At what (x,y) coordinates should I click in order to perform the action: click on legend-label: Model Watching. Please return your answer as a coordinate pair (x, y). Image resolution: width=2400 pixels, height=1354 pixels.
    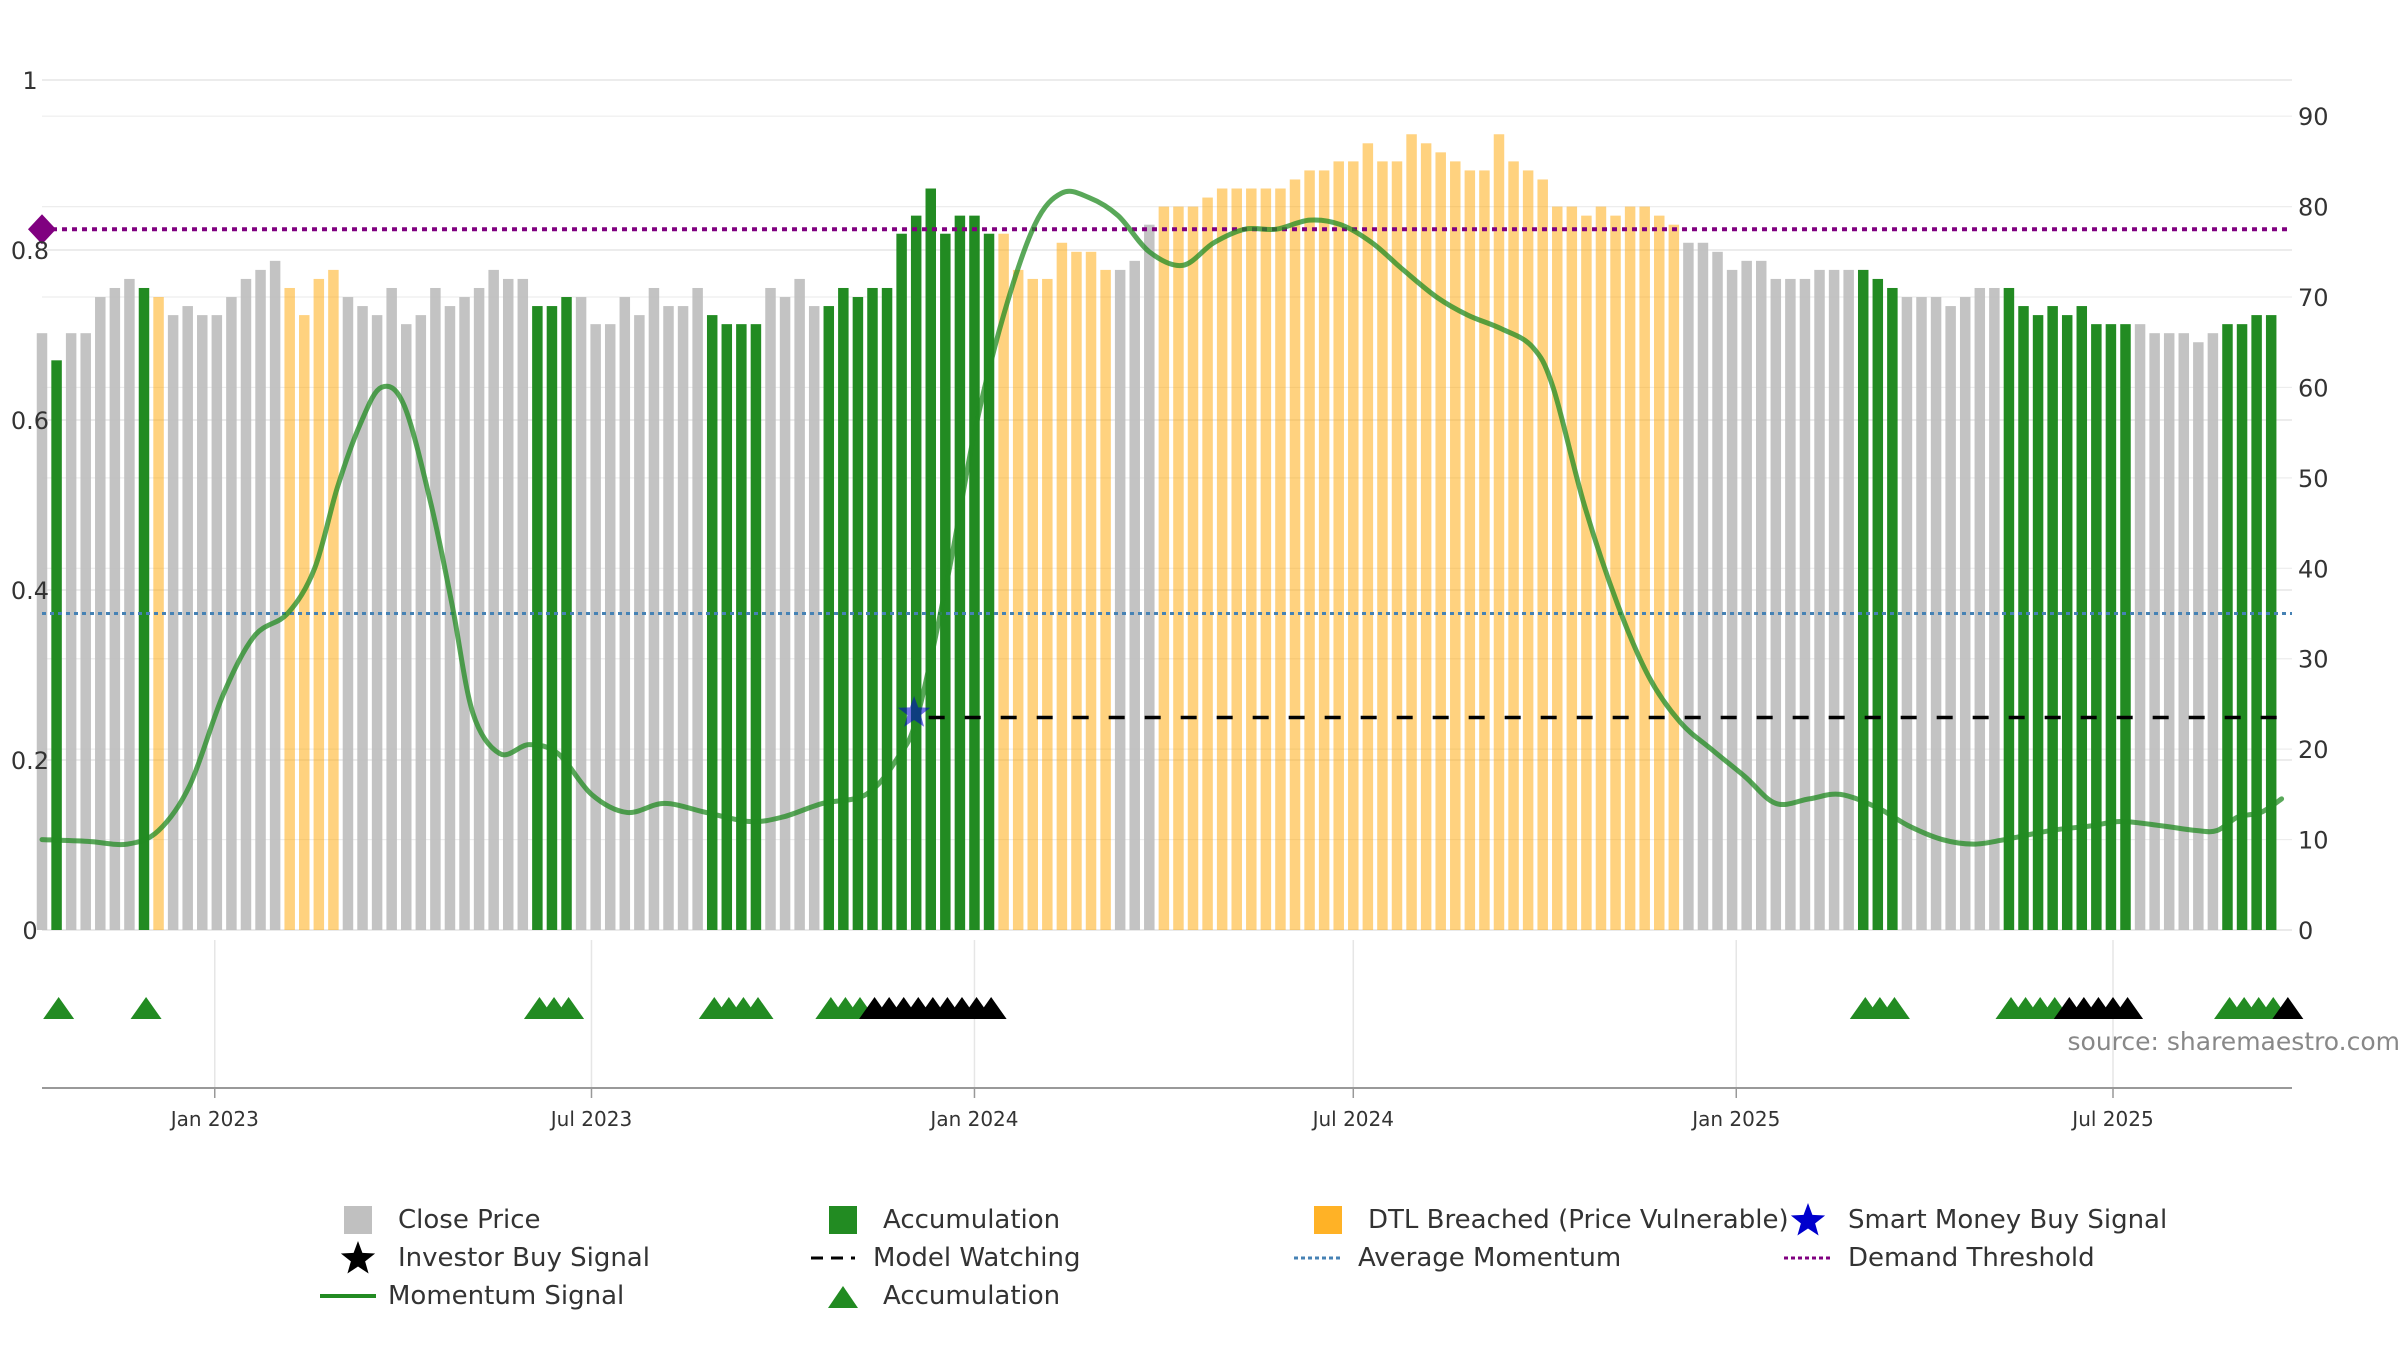
    Looking at the image, I should click on (976, 1258).